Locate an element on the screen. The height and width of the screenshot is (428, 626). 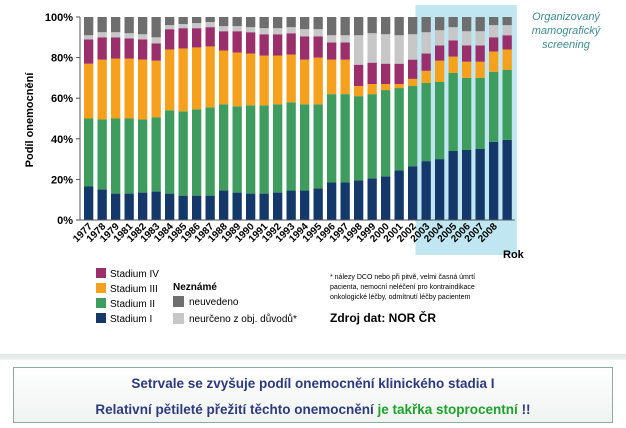
bar-segment-1989-s5 is located at coordinates (251, 22).